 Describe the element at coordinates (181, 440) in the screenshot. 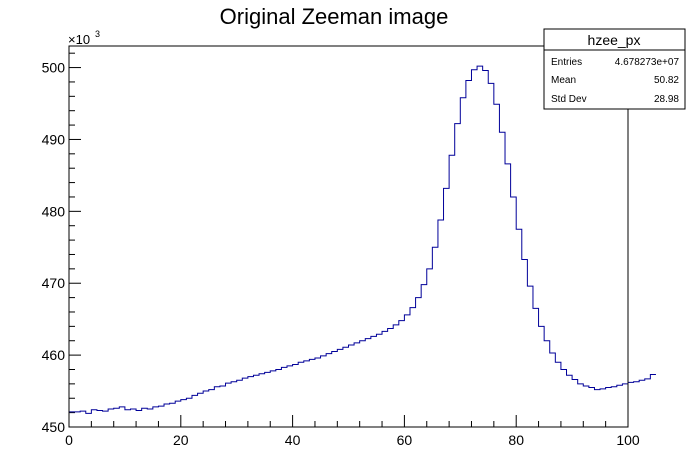

I see `x-tick-label: 20` at that location.